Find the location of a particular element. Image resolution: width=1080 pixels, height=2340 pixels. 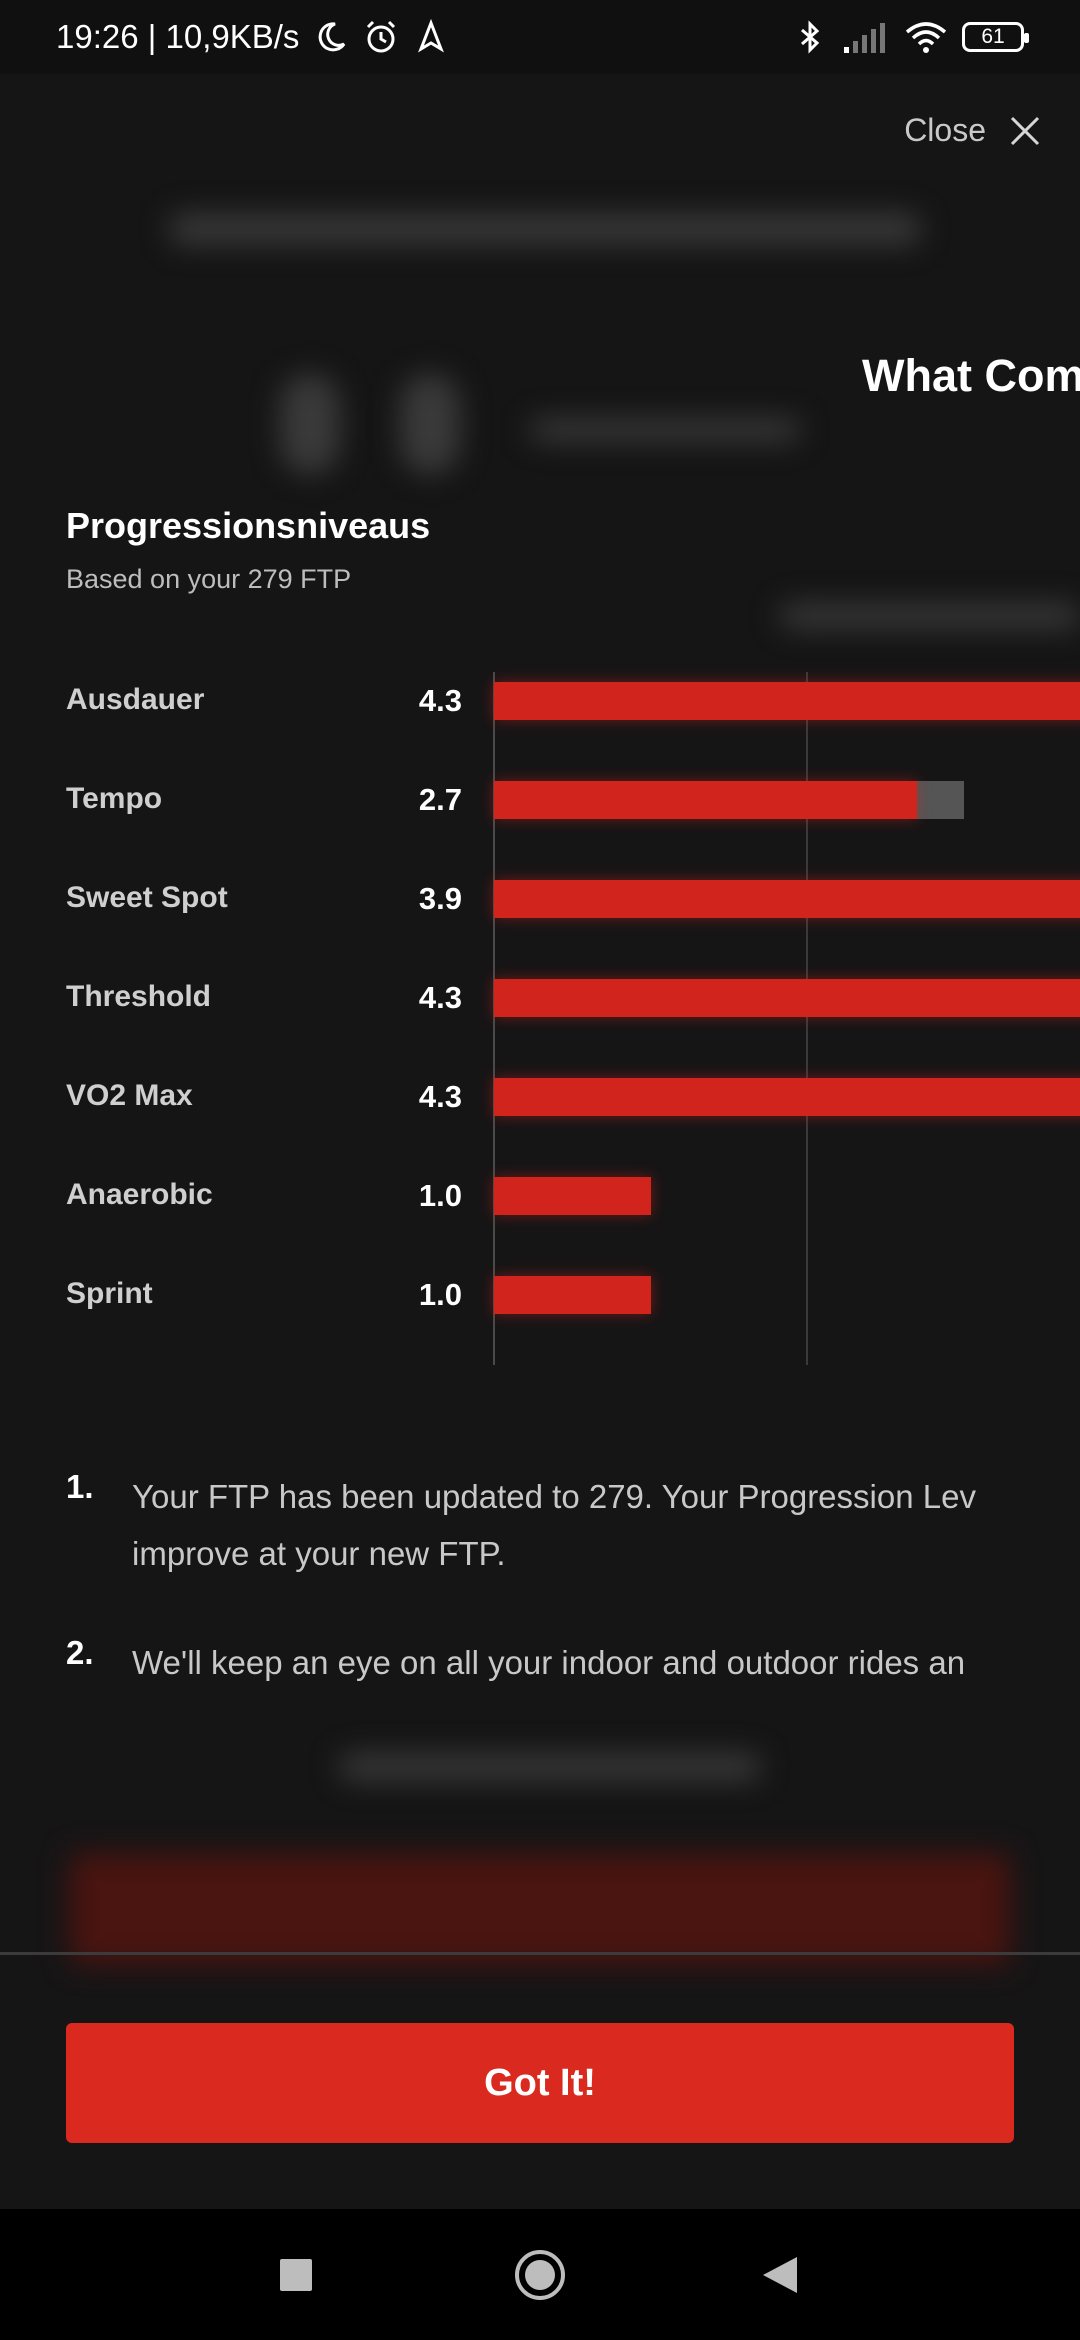

bluetooth-icon is located at coordinates (810, 37).